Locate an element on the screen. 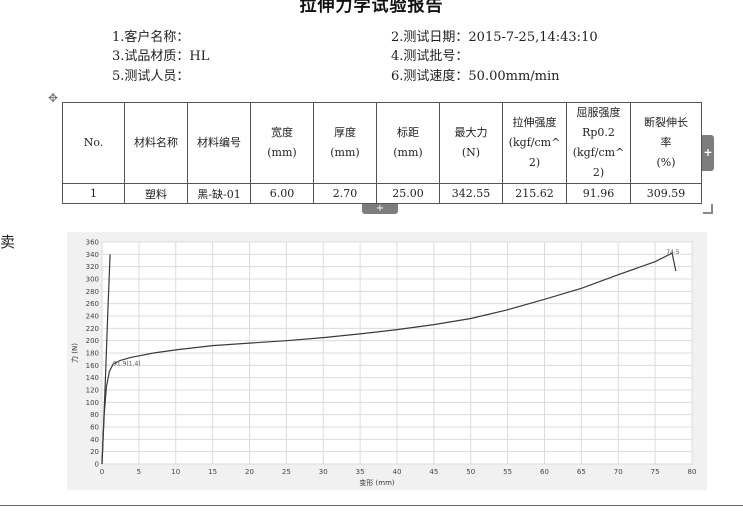  report-title: 拉伸力学试验报告 is located at coordinates (371, 8).